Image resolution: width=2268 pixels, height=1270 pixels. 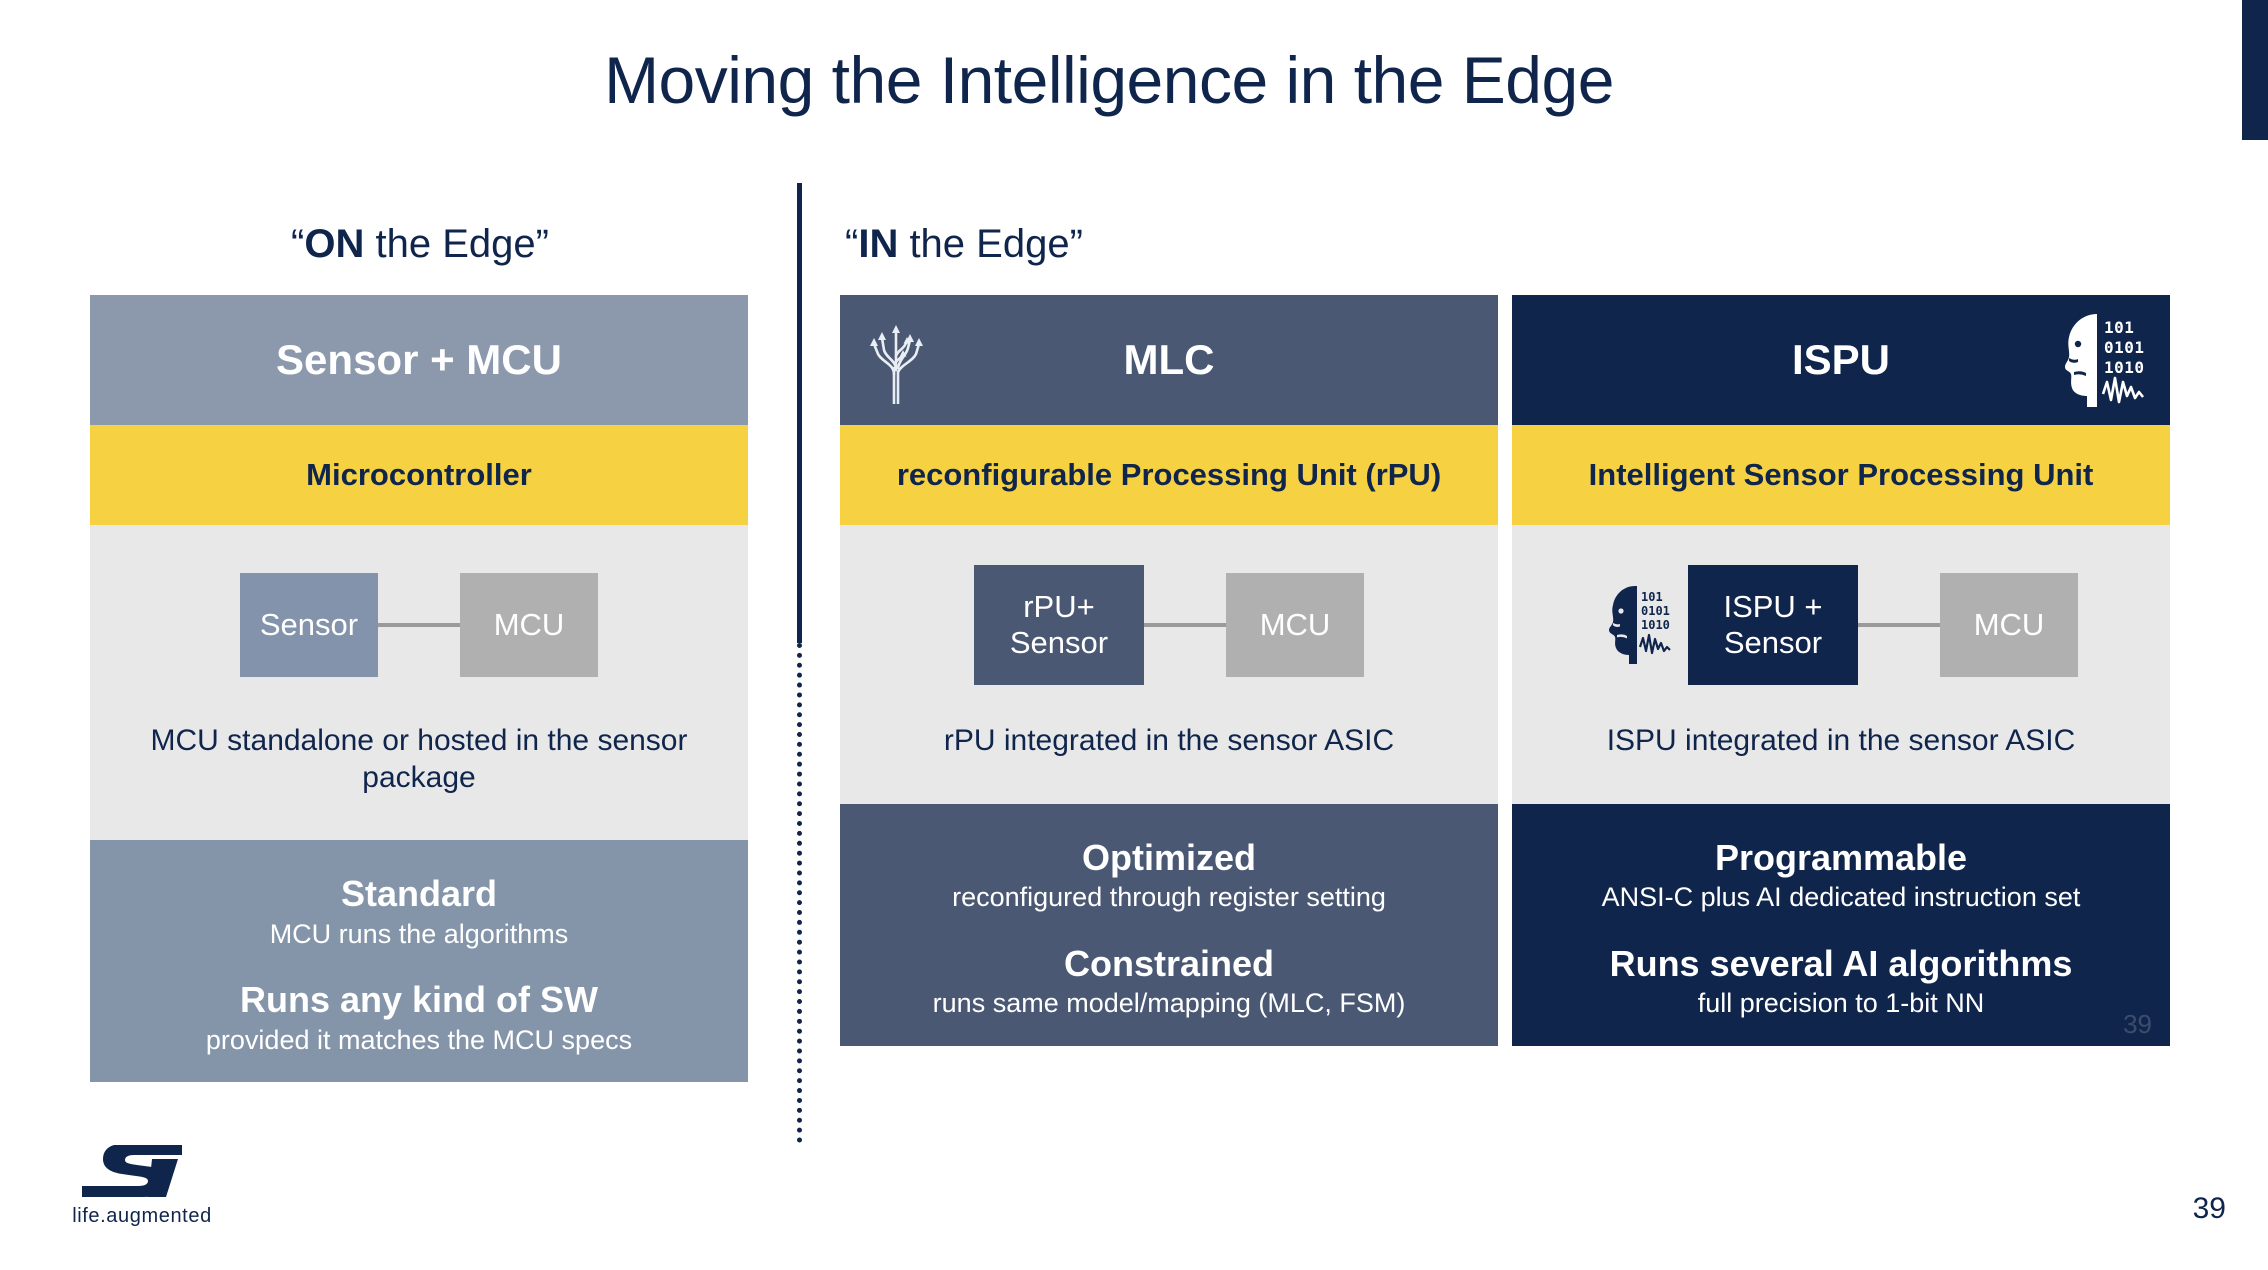 I want to click on caption-on-quote-open: “, so click(x=298, y=244).